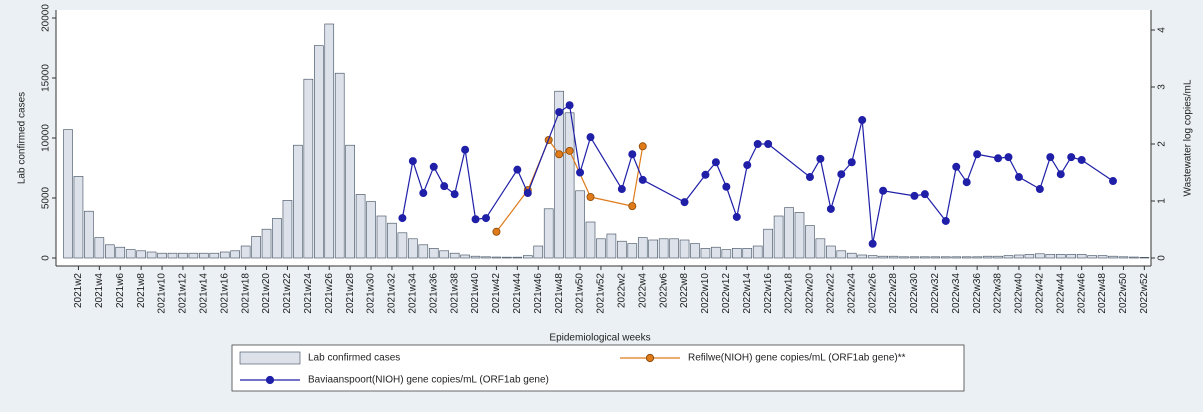 The image size is (1203, 412). Describe the element at coordinates (454, 293) in the screenshot. I see `x-tick-label: 2021w38` at that location.